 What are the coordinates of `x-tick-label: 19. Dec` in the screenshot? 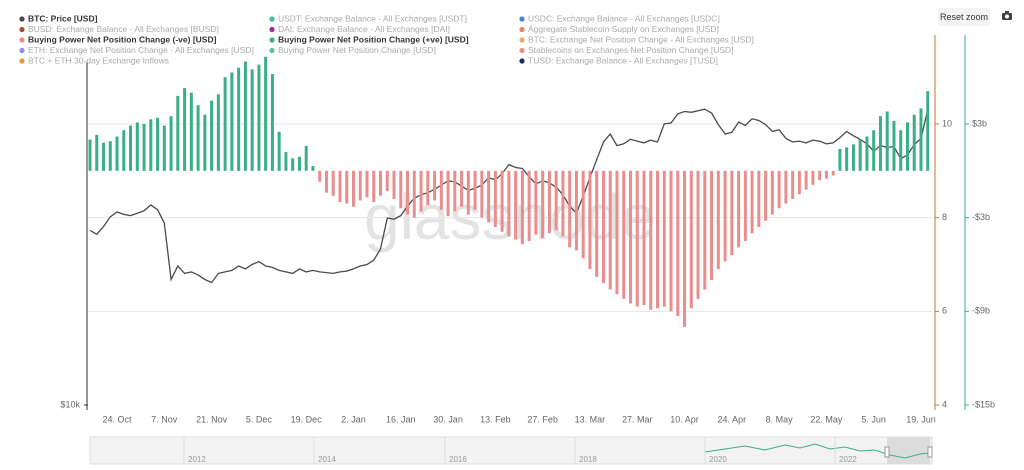 It's located at (307, 419).